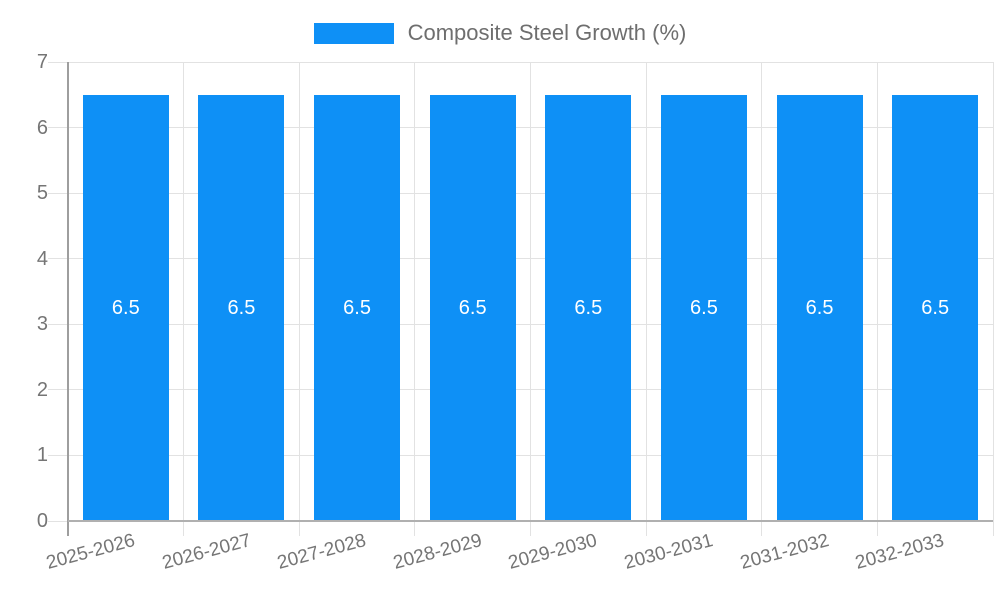 The image size is (1000, 600). Describe the element at coordinates (437, 552) in the screenshot. I see `x-axis-label: 2028-2029` at that location.